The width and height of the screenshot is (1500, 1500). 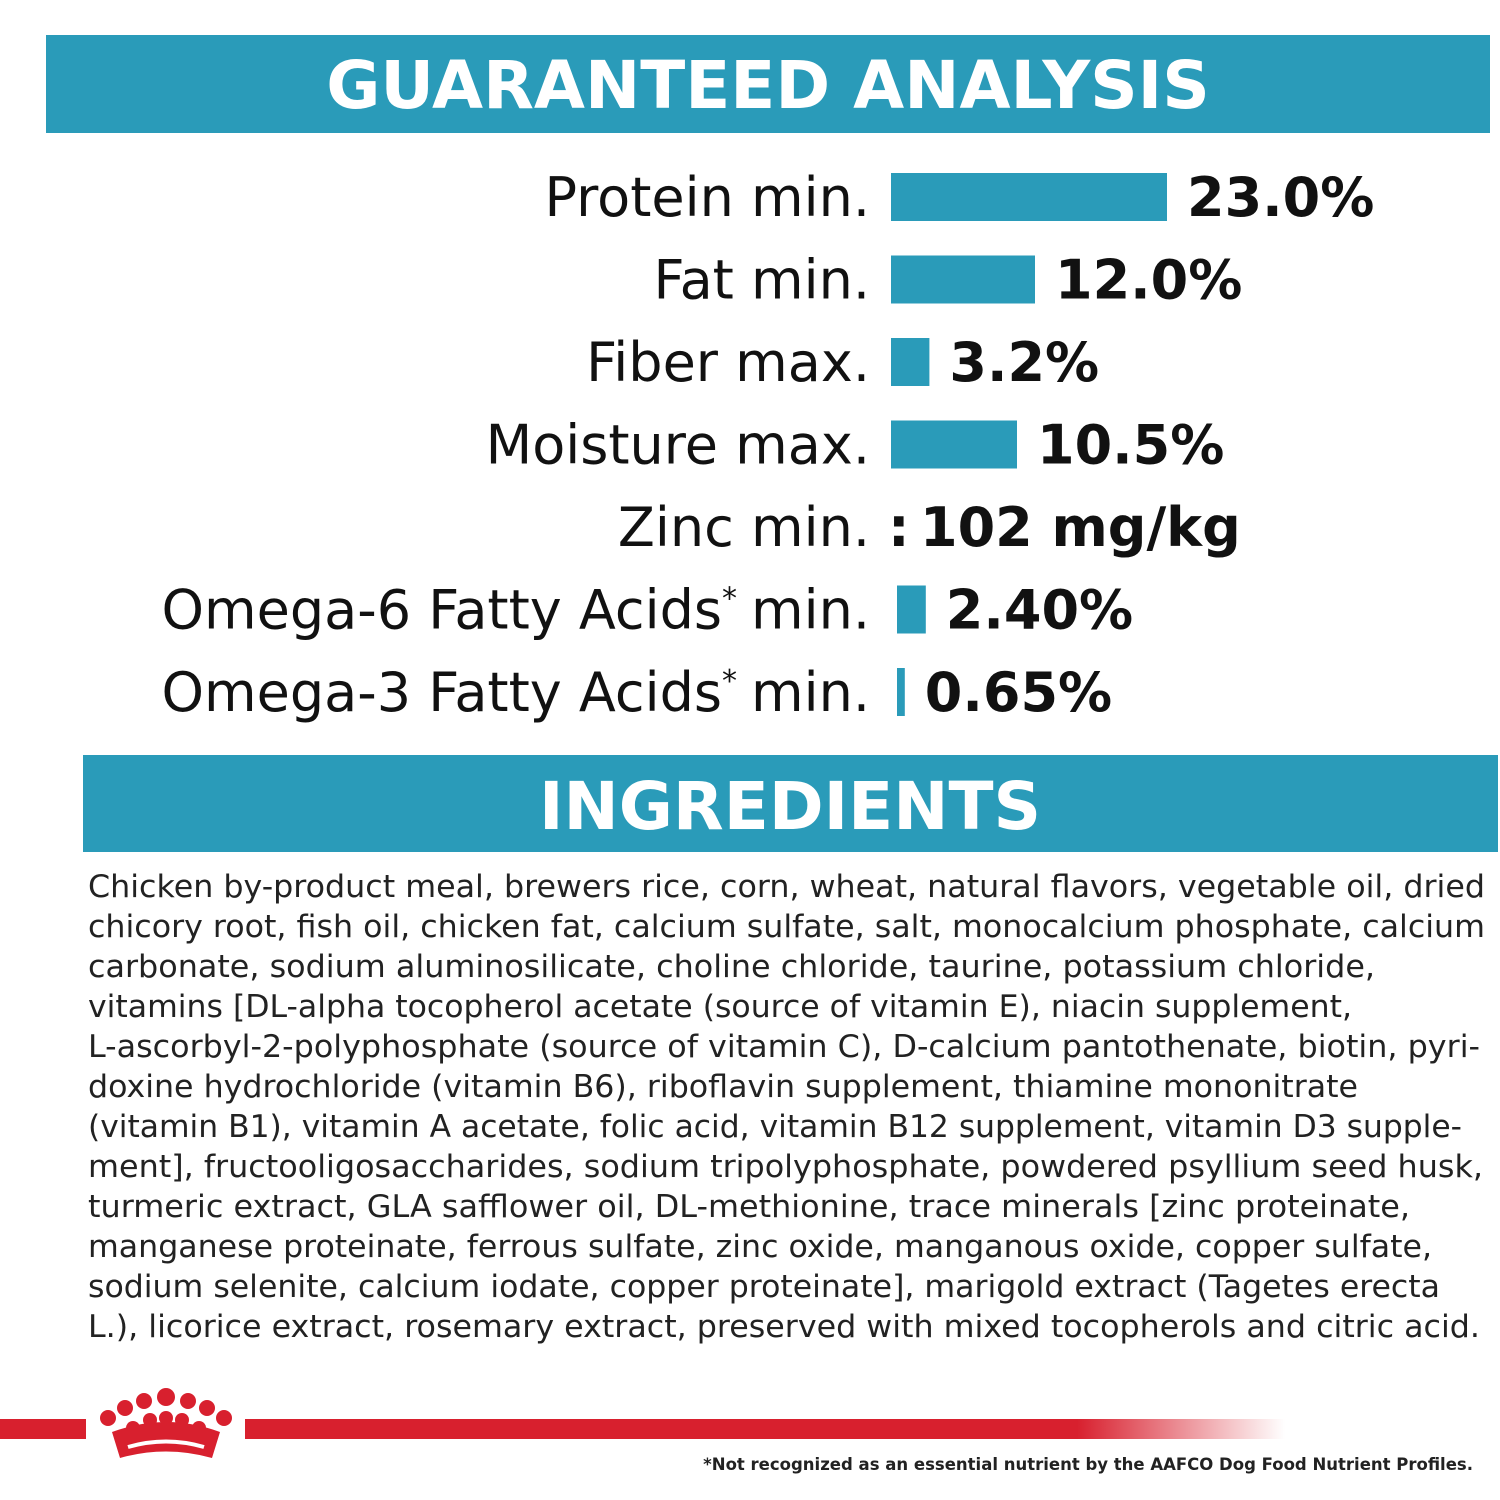 I want to click on row-label: Protein min., so click(x=707, y=197).